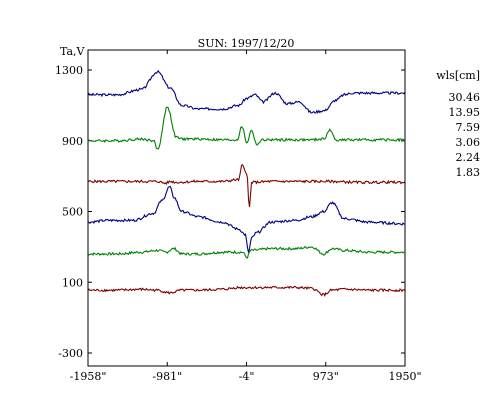 Image resolution: width=500 pixels, height=400 pixels. I want to click on legend-item: 3.06, so click(468, 142).